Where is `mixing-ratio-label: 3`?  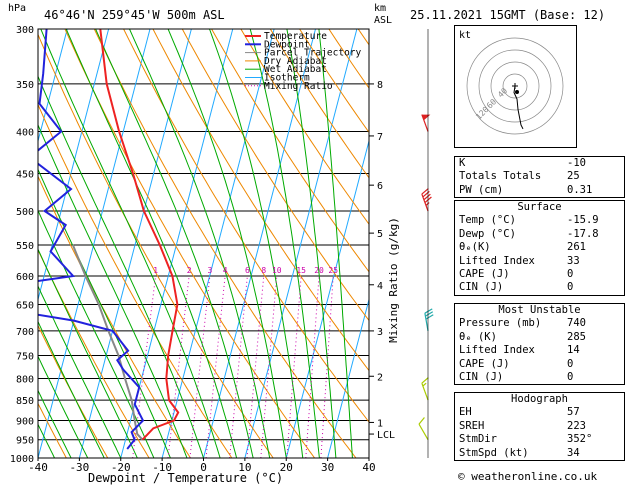 mixing-ratio-label: 3 is located at coordinates (209, 270).